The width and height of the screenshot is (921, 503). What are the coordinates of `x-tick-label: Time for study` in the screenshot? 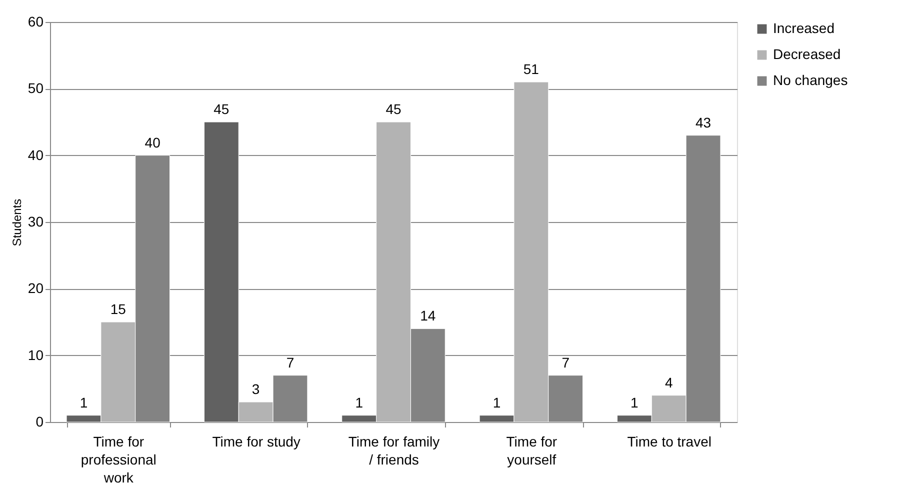 It's located at (256, 442).